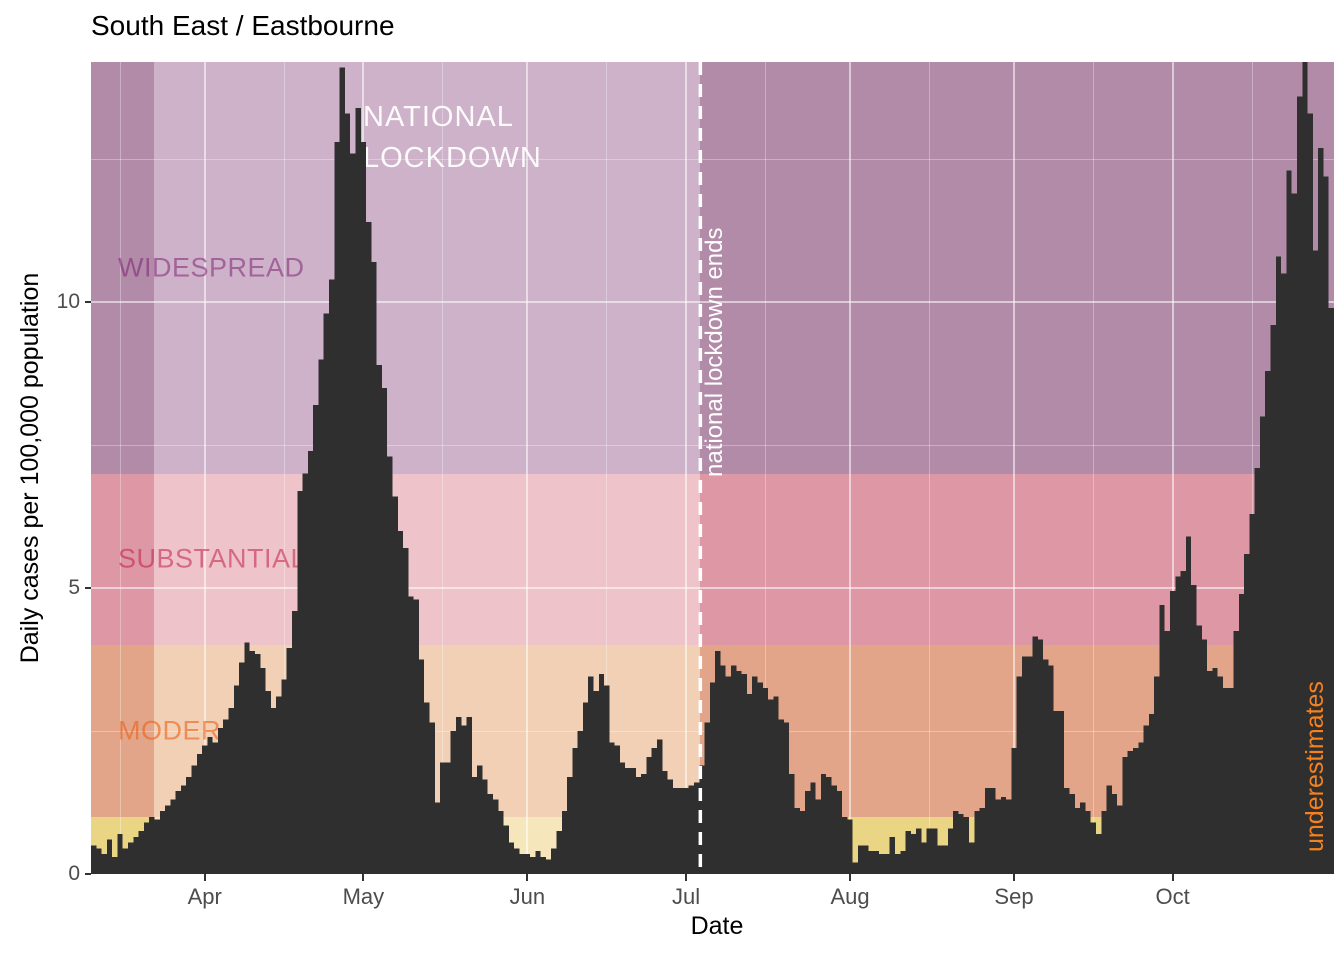  Describe the element at coordinates (717, 926) in the screenshot. I see `x-axis-title: Date` at that location.